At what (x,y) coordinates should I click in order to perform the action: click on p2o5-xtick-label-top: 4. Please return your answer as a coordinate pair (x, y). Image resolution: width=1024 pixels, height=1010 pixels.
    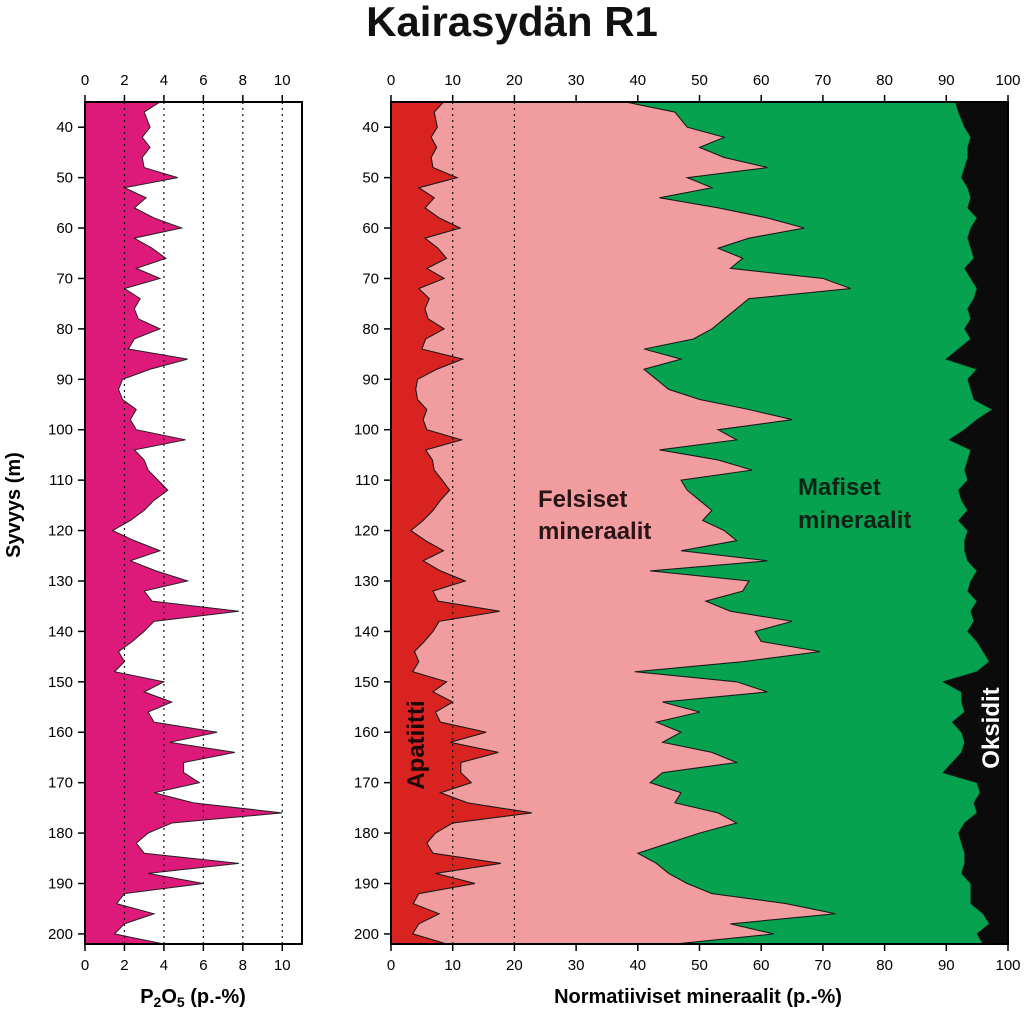
    Looking at the image, I should click on (164, 80).